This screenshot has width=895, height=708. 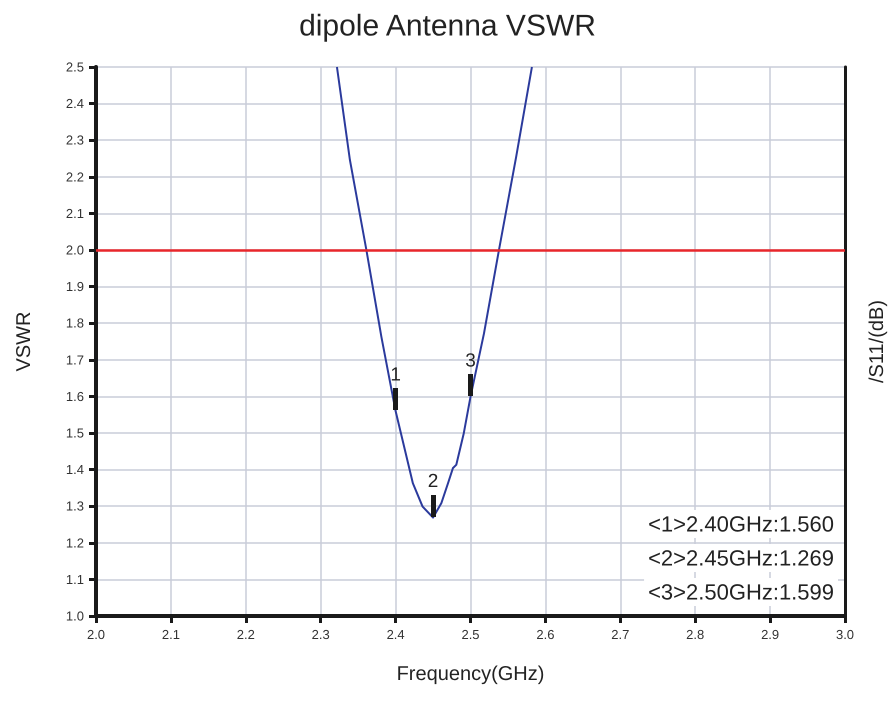 I want to click on y-tick-label: 1.9, so click(x=75, y=286).